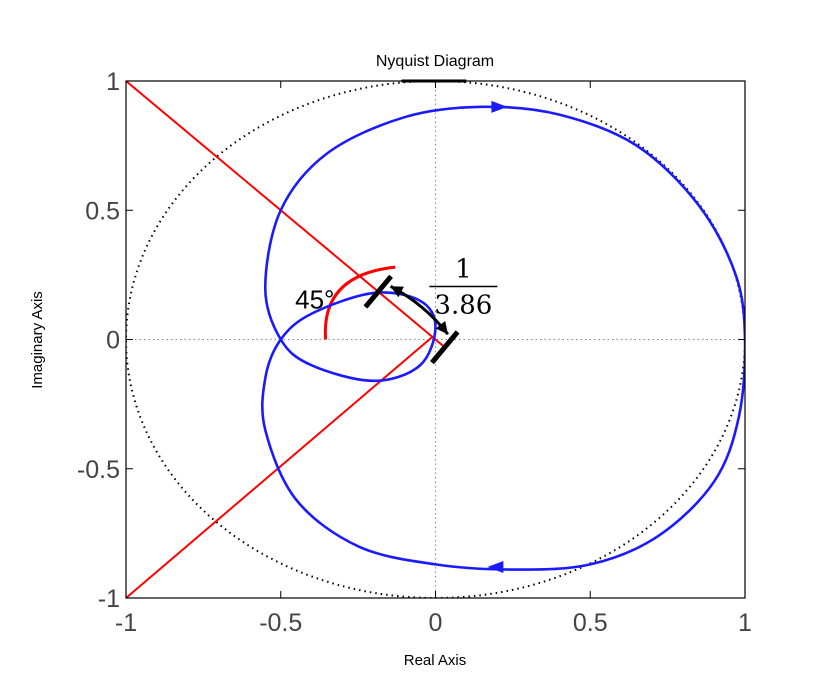 The image size is (824, 673). I want to click on y-tick-label: 0.5, so click(102, 211).